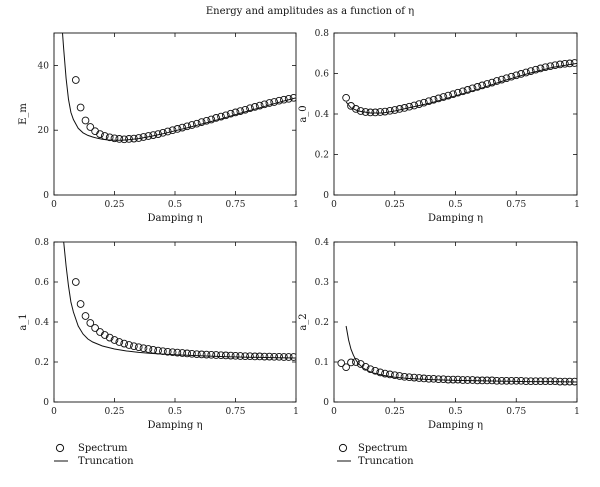  What do you see at coordinates (175, 114) in the screenshot?
I see `plot-frame` at bounding box center [175, 114].